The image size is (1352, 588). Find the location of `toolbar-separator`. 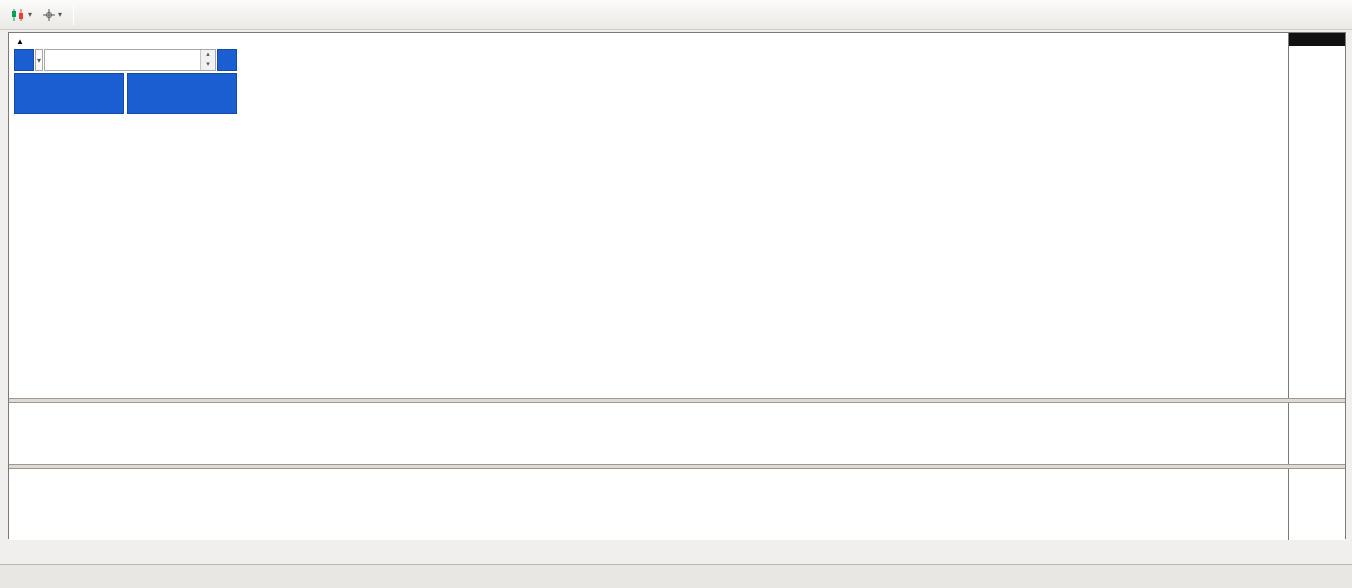

toolbar-separator is located at coordinates (74, 14).